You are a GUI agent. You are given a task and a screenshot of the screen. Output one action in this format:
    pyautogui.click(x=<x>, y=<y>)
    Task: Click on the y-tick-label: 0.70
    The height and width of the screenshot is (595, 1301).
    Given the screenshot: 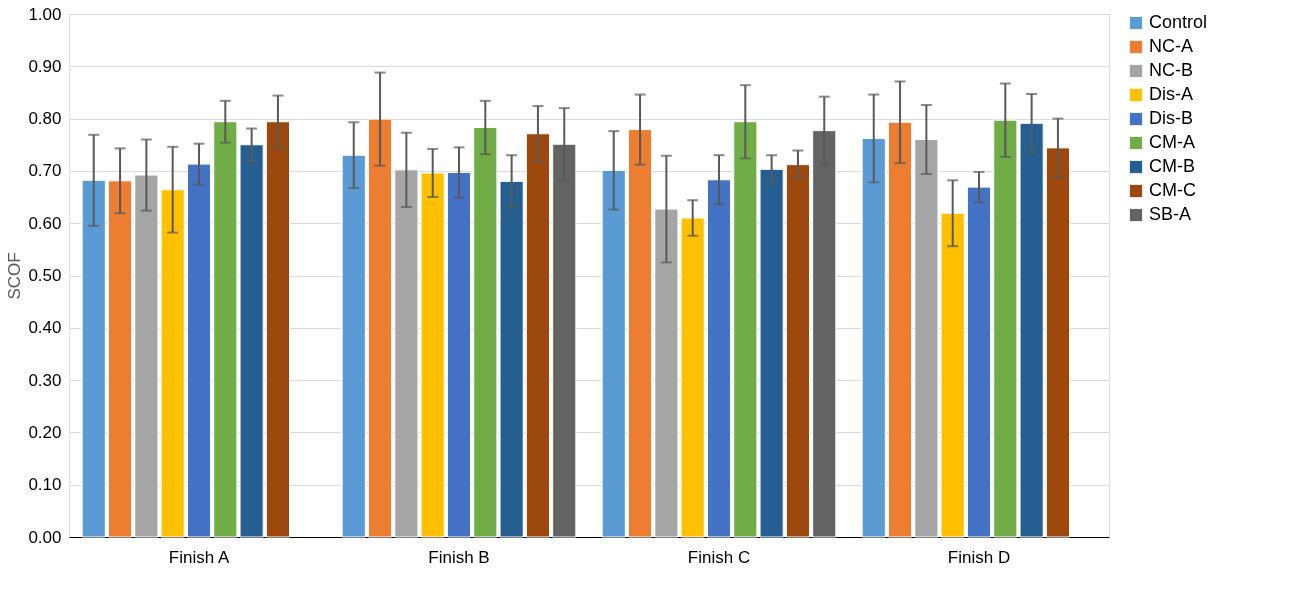 What is the action you would take?
    pyautogui.click(x=45, y=171)
    